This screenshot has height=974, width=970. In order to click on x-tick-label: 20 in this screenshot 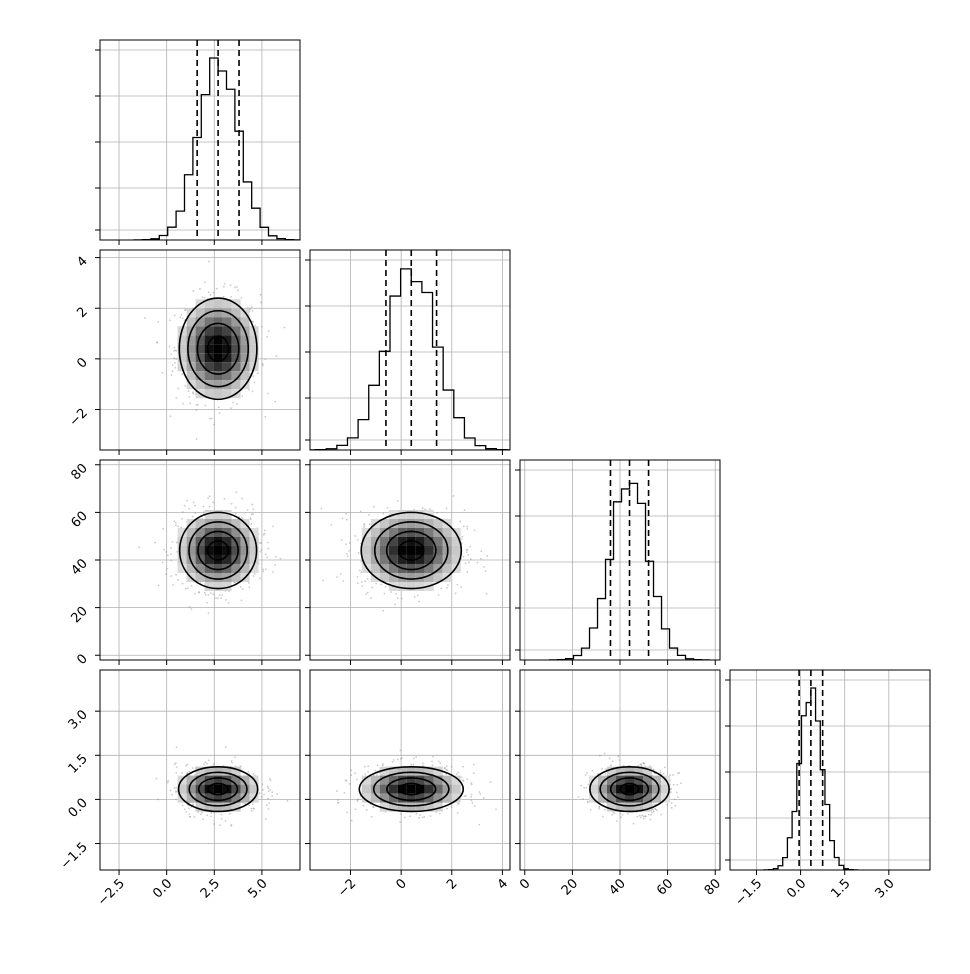, I will do `click(570, 887)`.